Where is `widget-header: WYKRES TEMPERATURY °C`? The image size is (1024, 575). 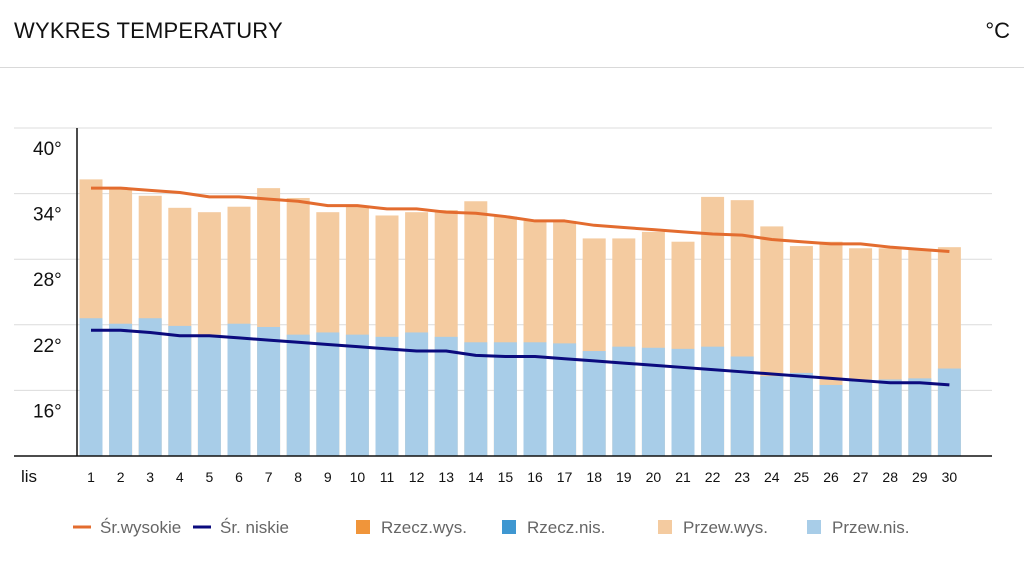
widget-header: WYKRES TEMPERATURY °C is located at coordinates (512, 34).